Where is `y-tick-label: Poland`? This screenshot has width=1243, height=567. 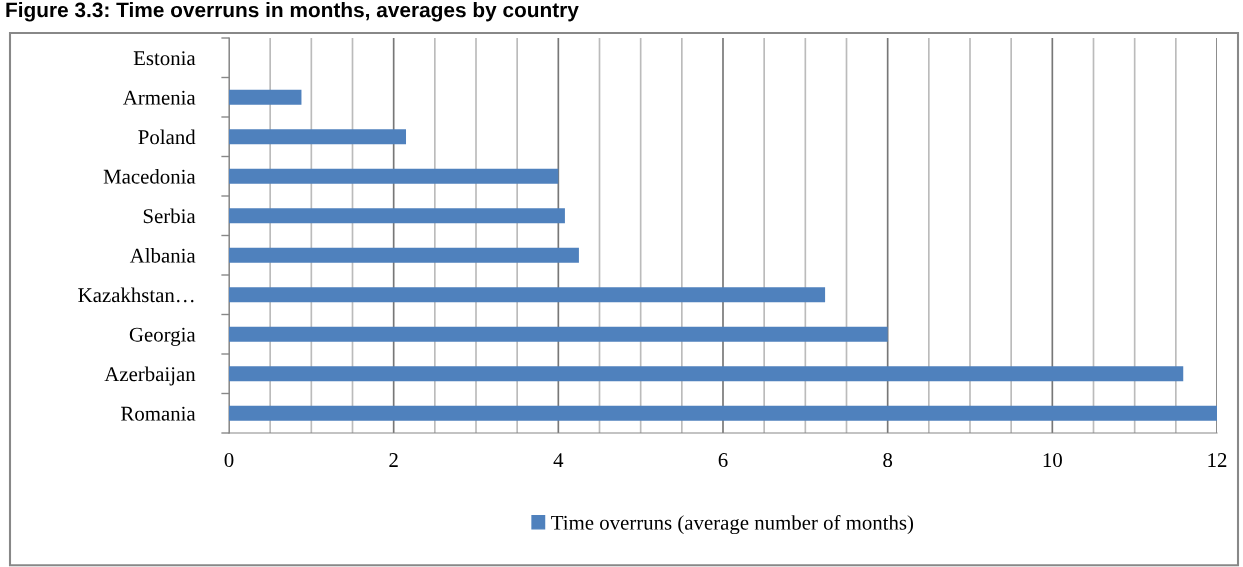
y-tick-label: Poland is located at coordinates (167, 137).